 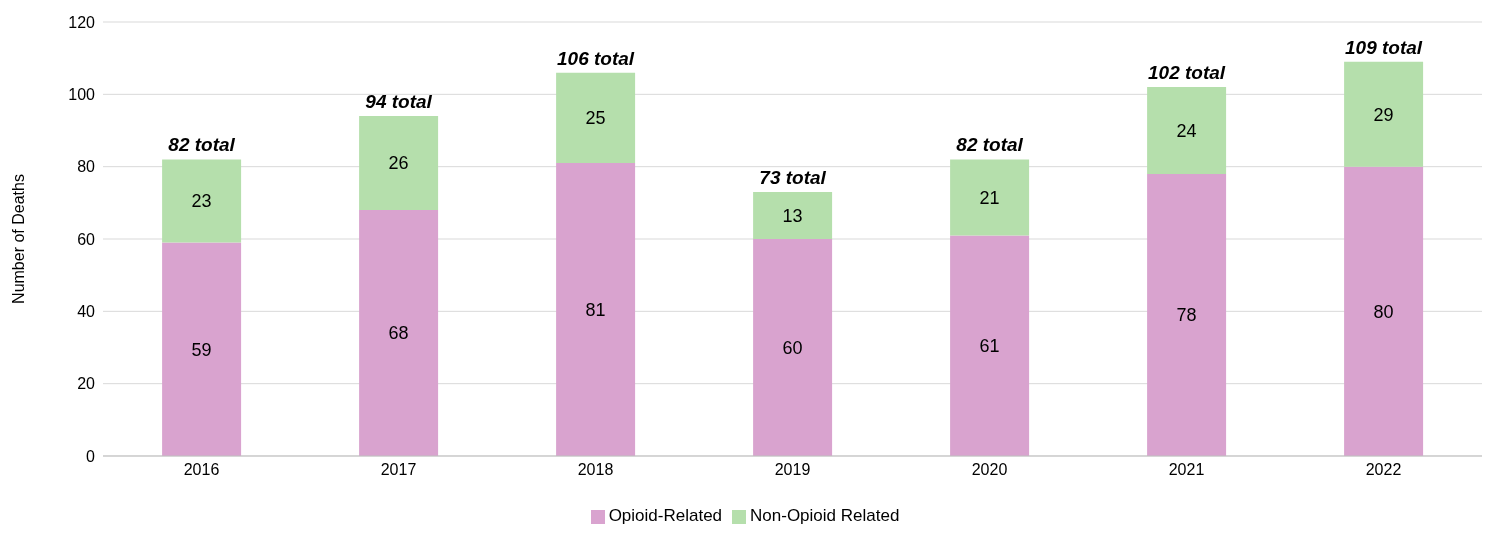 I want to click on total-label: 73 total, so click(x=793, y=177).